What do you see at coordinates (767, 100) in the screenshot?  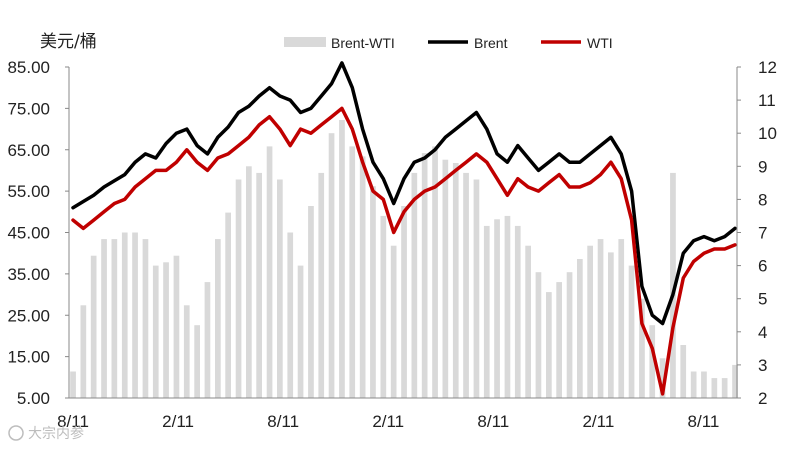 I see `right-tick-label: 11` at bounding box center [767, 100].